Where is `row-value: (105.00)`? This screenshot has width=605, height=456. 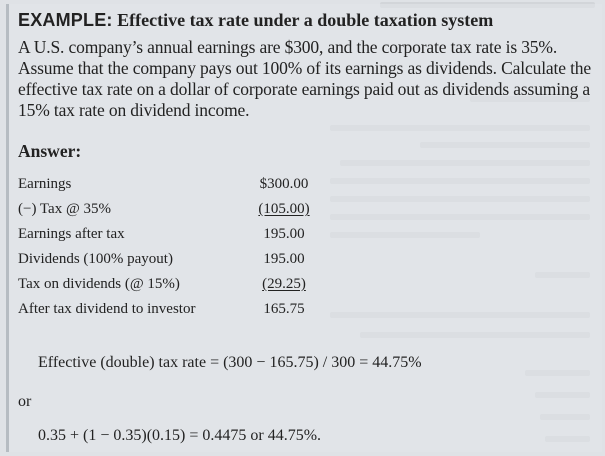
row-value: (105.00) is located at coordinates (284, 209).